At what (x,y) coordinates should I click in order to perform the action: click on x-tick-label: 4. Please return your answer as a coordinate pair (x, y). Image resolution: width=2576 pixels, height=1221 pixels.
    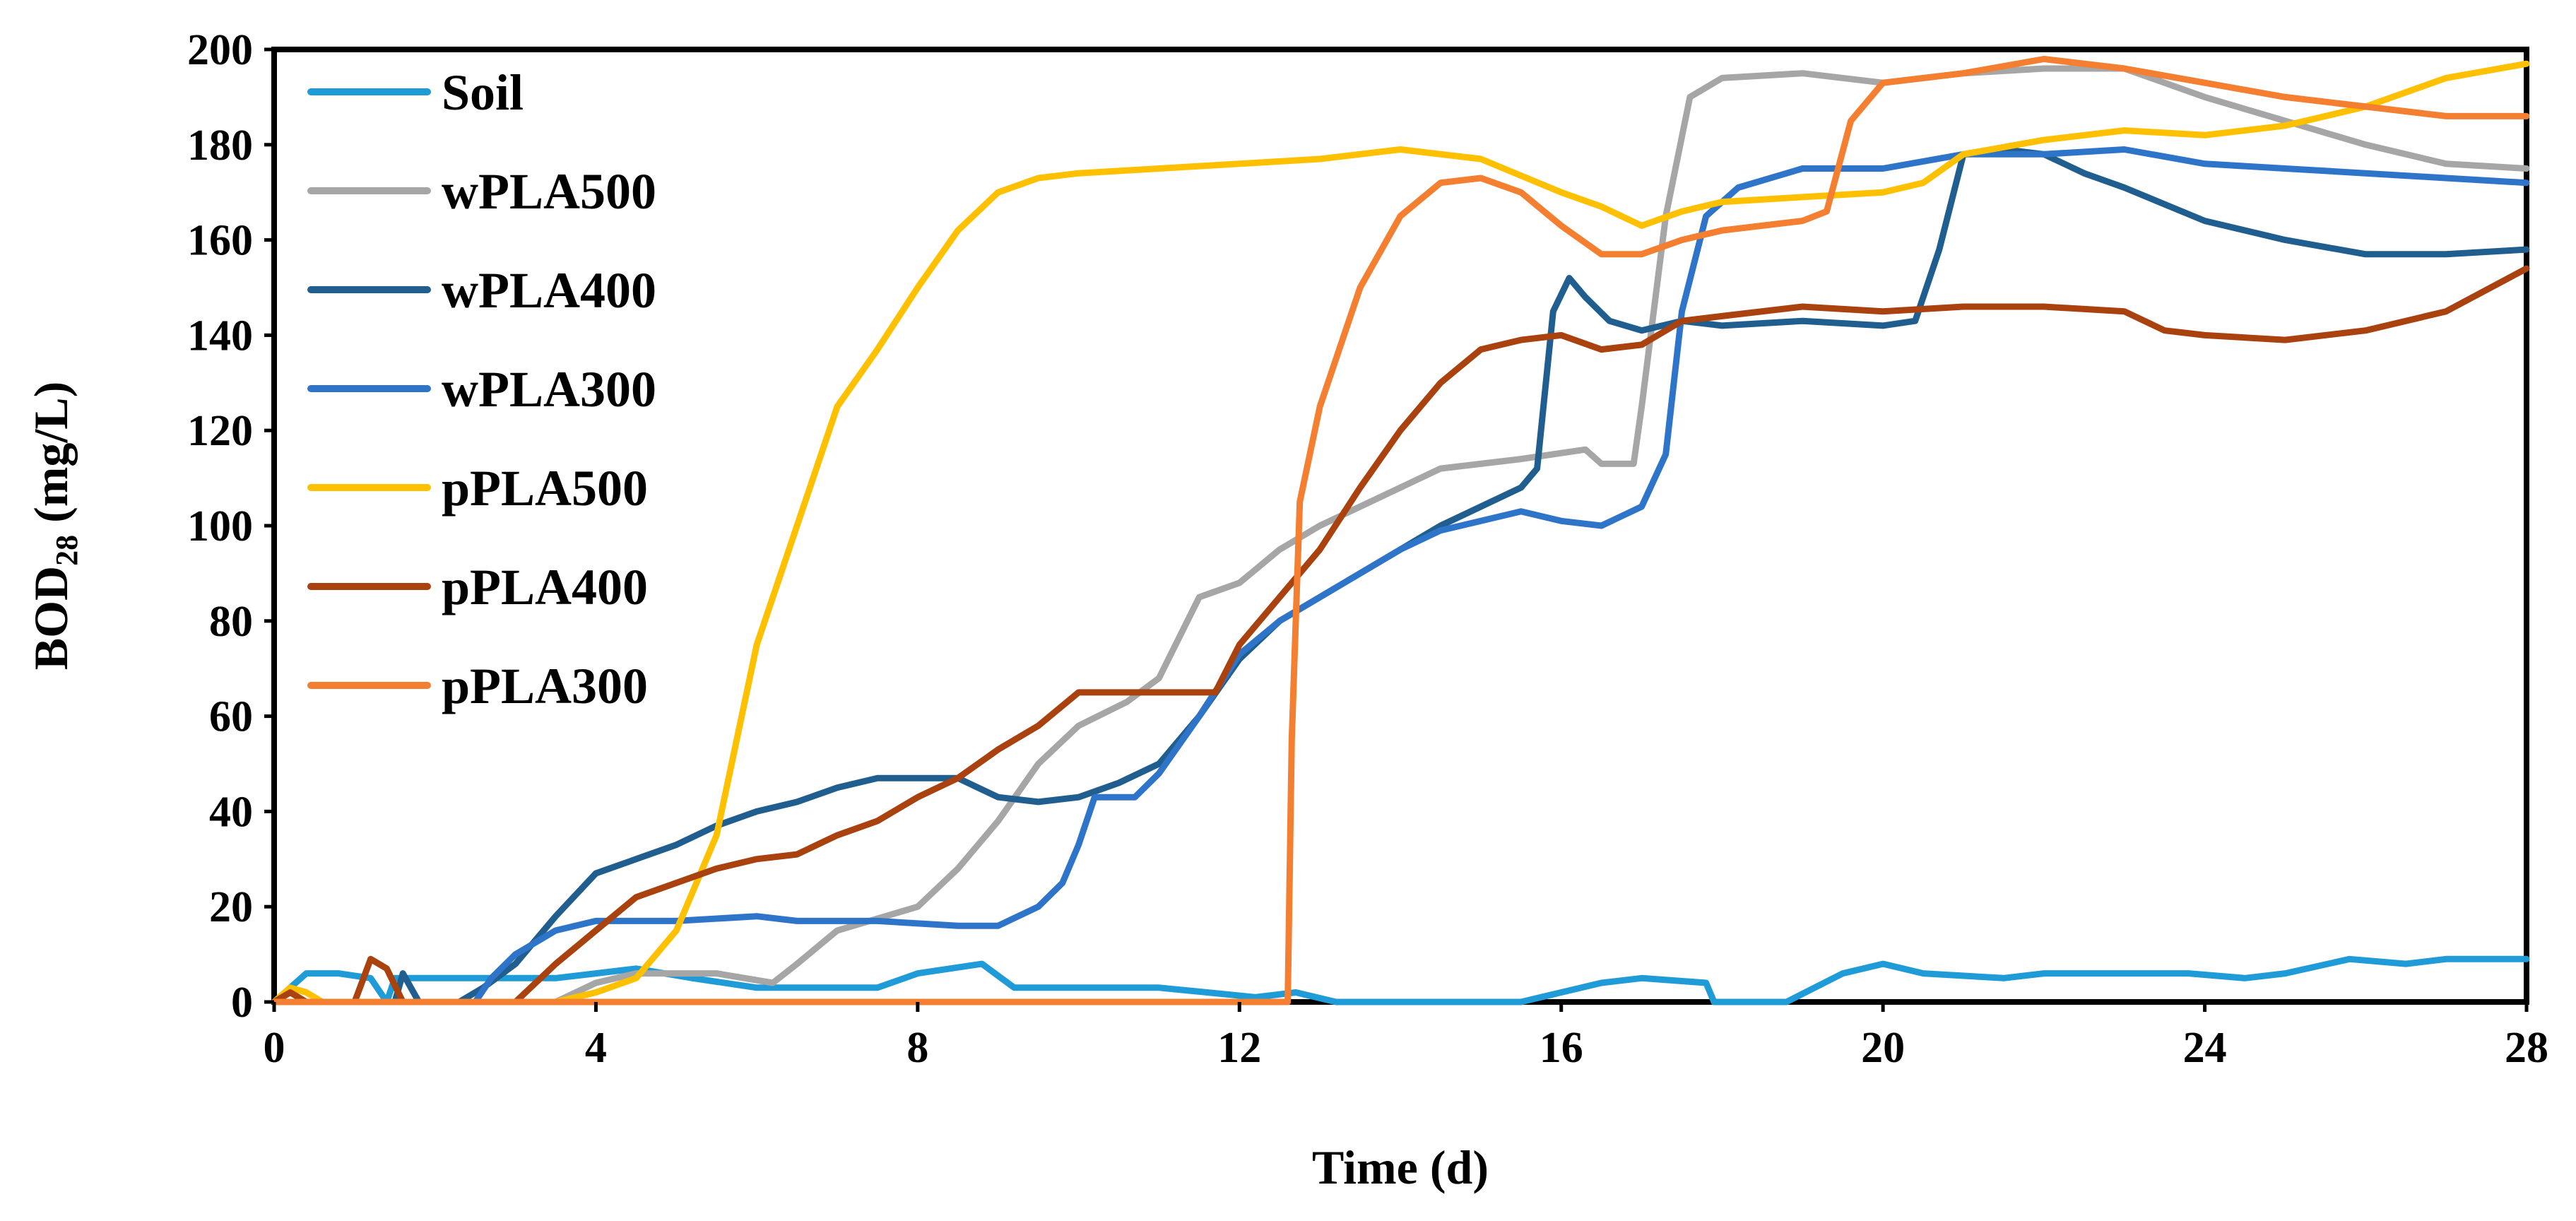
    Looking at the image, I should click on (596, 1048).